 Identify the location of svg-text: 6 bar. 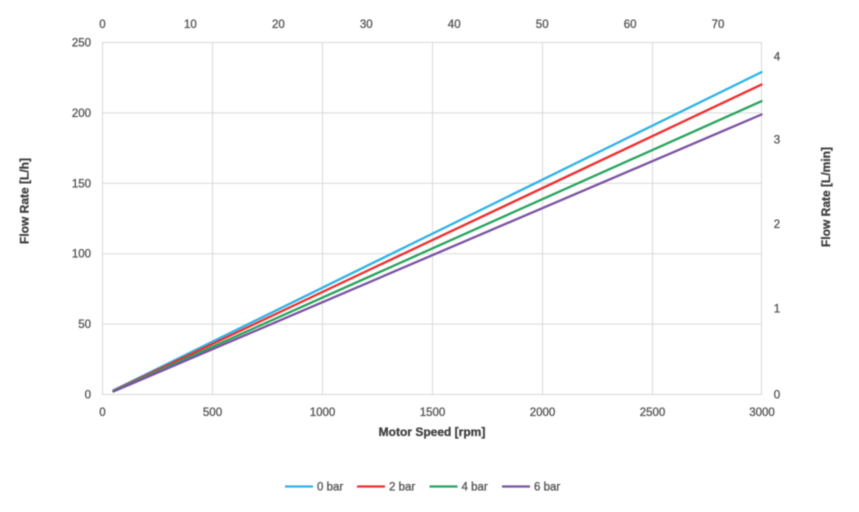
(547, 488).